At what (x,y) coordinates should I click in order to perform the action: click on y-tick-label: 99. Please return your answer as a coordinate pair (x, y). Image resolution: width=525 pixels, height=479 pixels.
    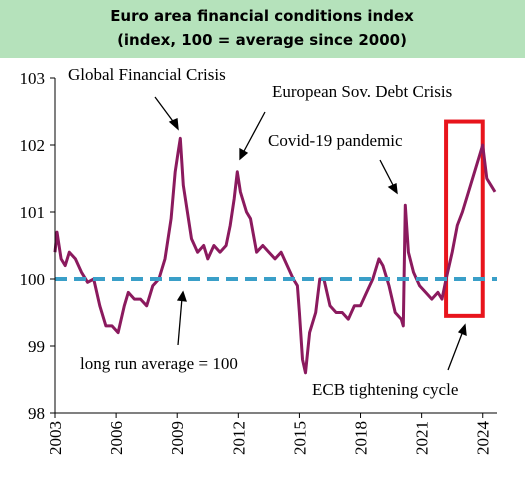
    Looking at the image, I should click on (36, 346).